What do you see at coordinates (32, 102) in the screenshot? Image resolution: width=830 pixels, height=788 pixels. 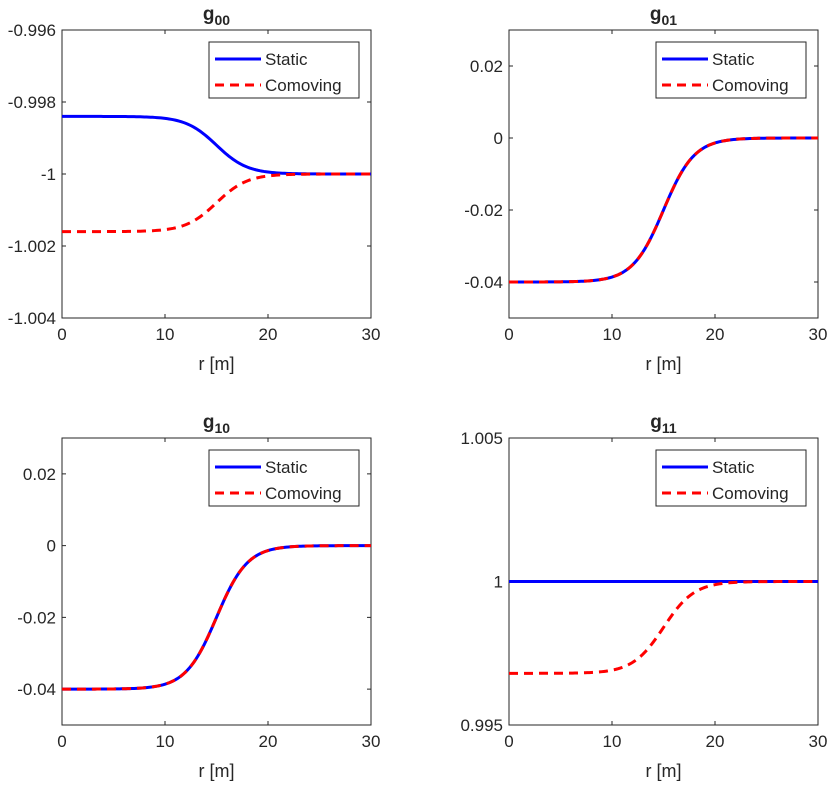 I see `y-tick-label: -0.998` at bounding box center [32, 102].